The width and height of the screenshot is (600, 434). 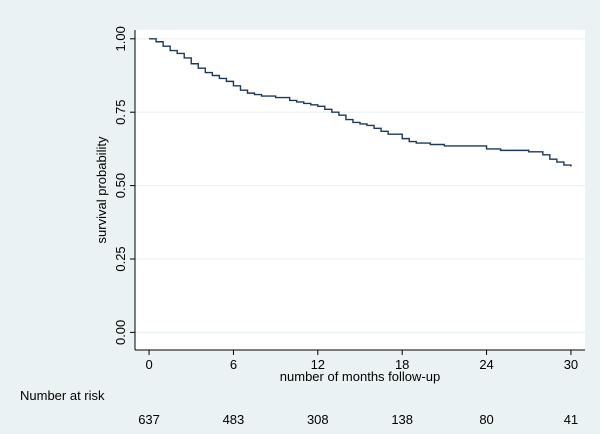 What do you see at coordinates (486, 419) in the screenshot?
I see `risk-count-4: 80` at bounding box center [486, 419].